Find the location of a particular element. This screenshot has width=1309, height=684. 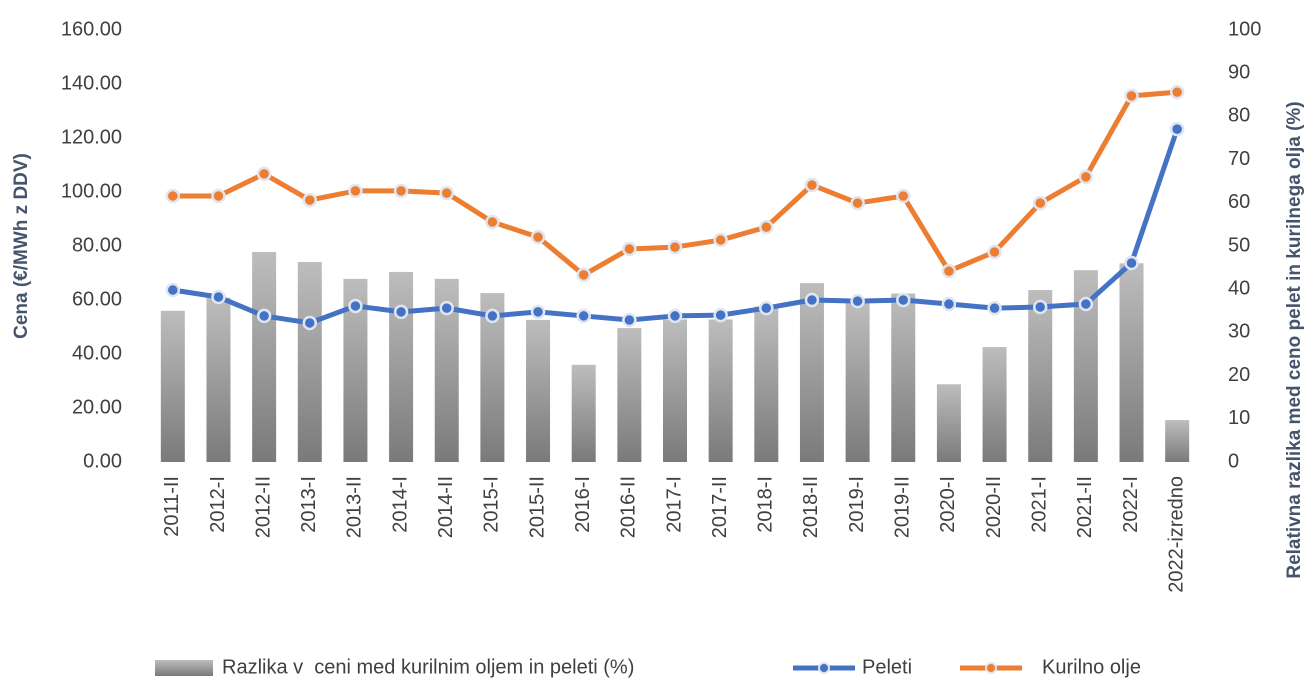

x-tick-label: 2016-II is located at coordinates (629, 507).